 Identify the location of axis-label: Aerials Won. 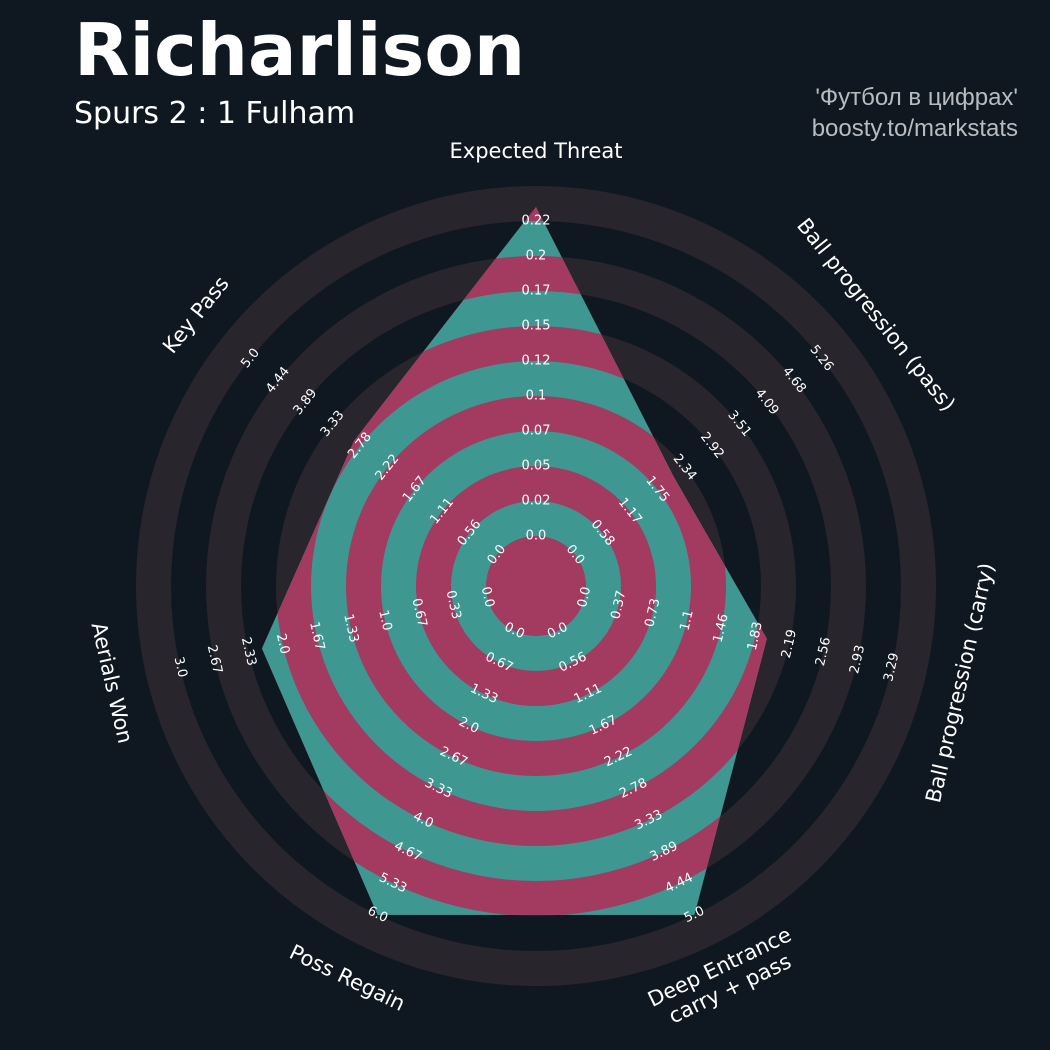
(111, 683).